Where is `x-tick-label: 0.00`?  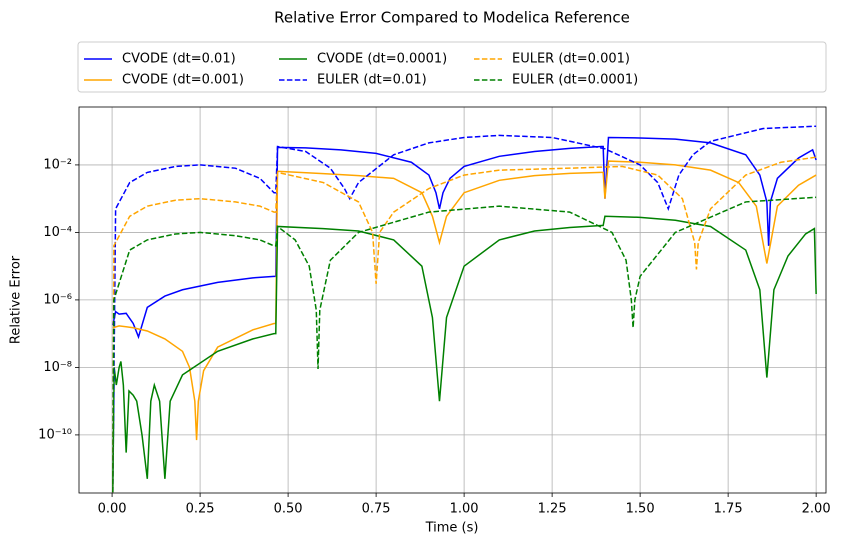
x-tick-label: 0.00 is located at coordinates (112, 509).